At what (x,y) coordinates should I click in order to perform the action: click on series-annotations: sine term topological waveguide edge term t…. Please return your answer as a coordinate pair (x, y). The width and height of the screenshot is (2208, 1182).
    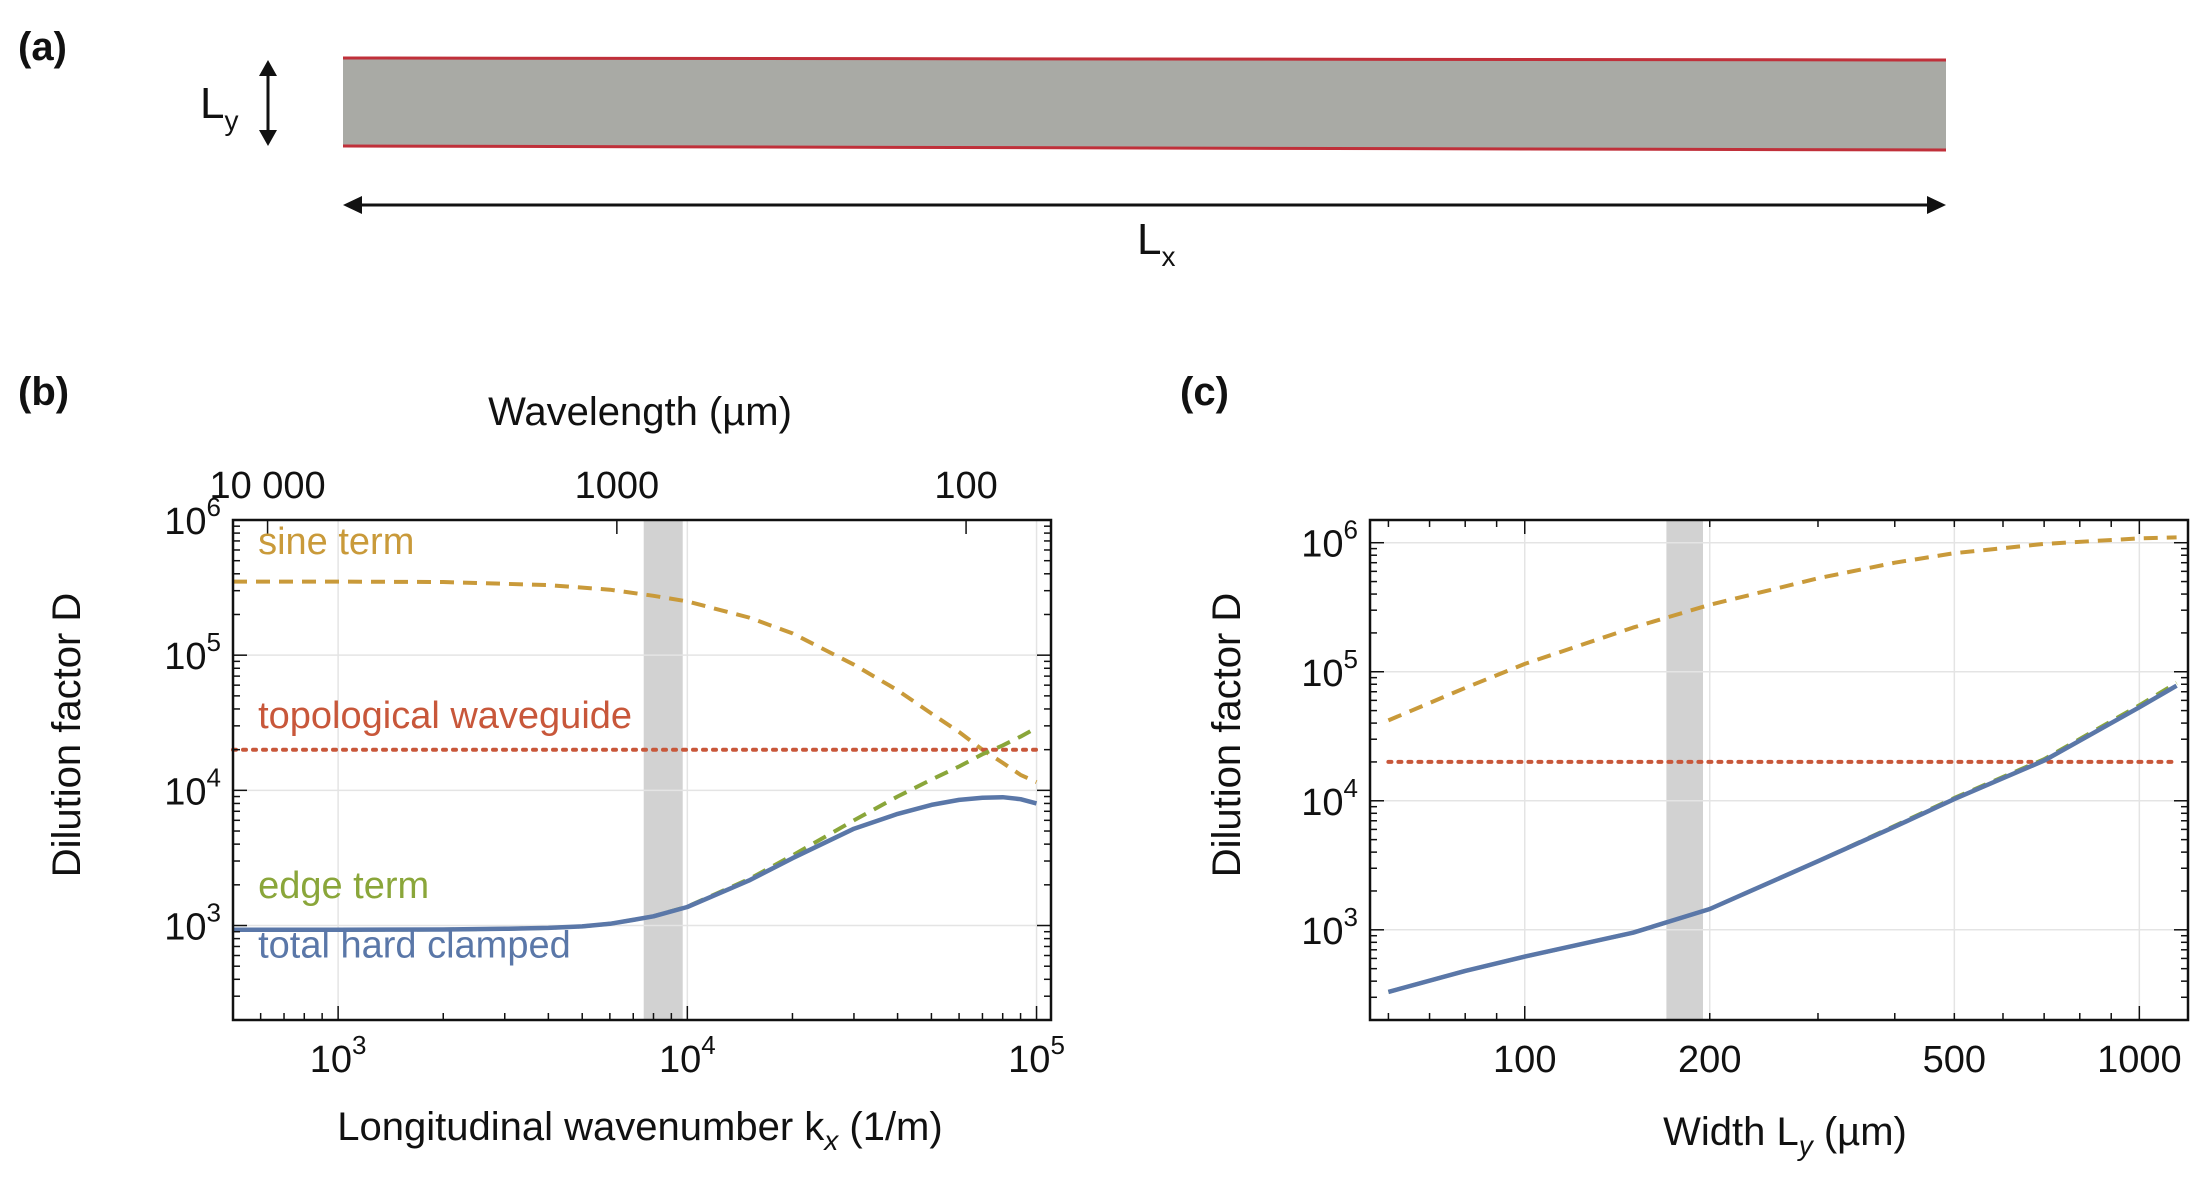
    Looking at the image, I should click on (445, 743).